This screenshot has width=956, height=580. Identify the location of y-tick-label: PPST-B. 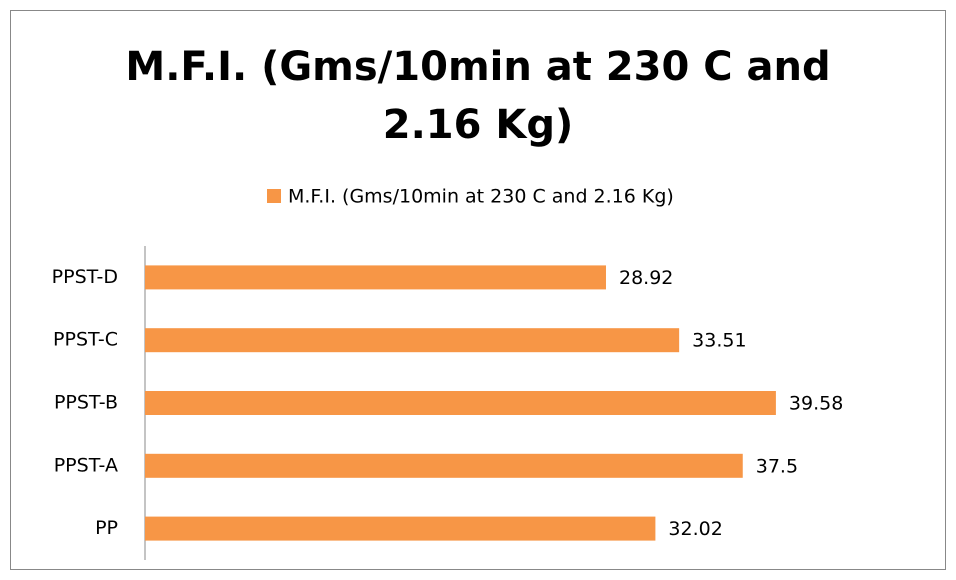
(86, 403).